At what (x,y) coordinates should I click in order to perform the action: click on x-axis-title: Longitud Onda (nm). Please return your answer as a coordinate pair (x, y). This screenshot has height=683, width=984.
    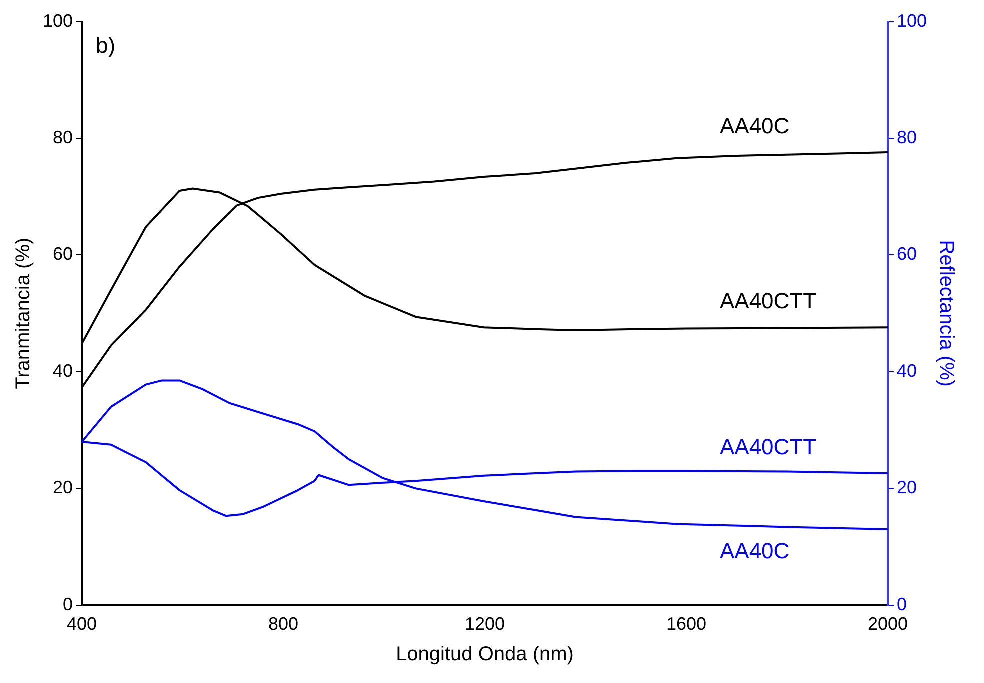
    Looking at the image, I should click on (485, 655).